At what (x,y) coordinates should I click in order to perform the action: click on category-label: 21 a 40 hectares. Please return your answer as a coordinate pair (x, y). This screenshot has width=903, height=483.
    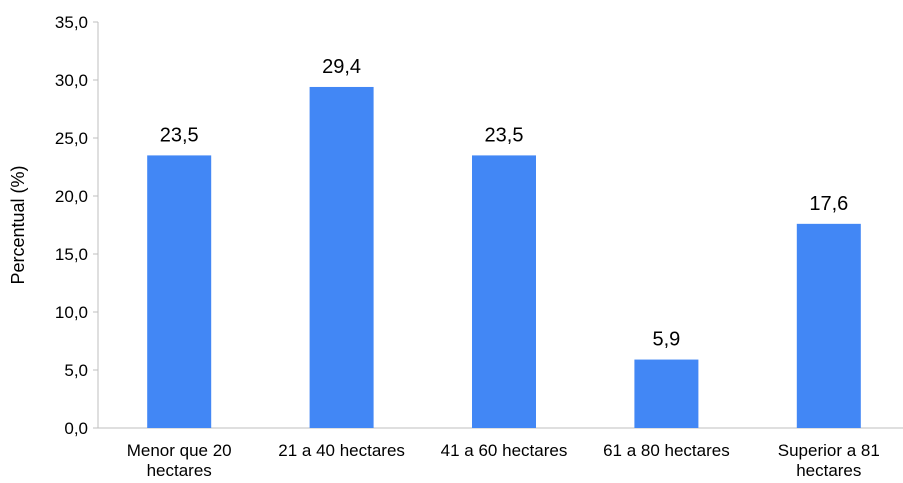
    Looking at the image, I should click on (341, 450).